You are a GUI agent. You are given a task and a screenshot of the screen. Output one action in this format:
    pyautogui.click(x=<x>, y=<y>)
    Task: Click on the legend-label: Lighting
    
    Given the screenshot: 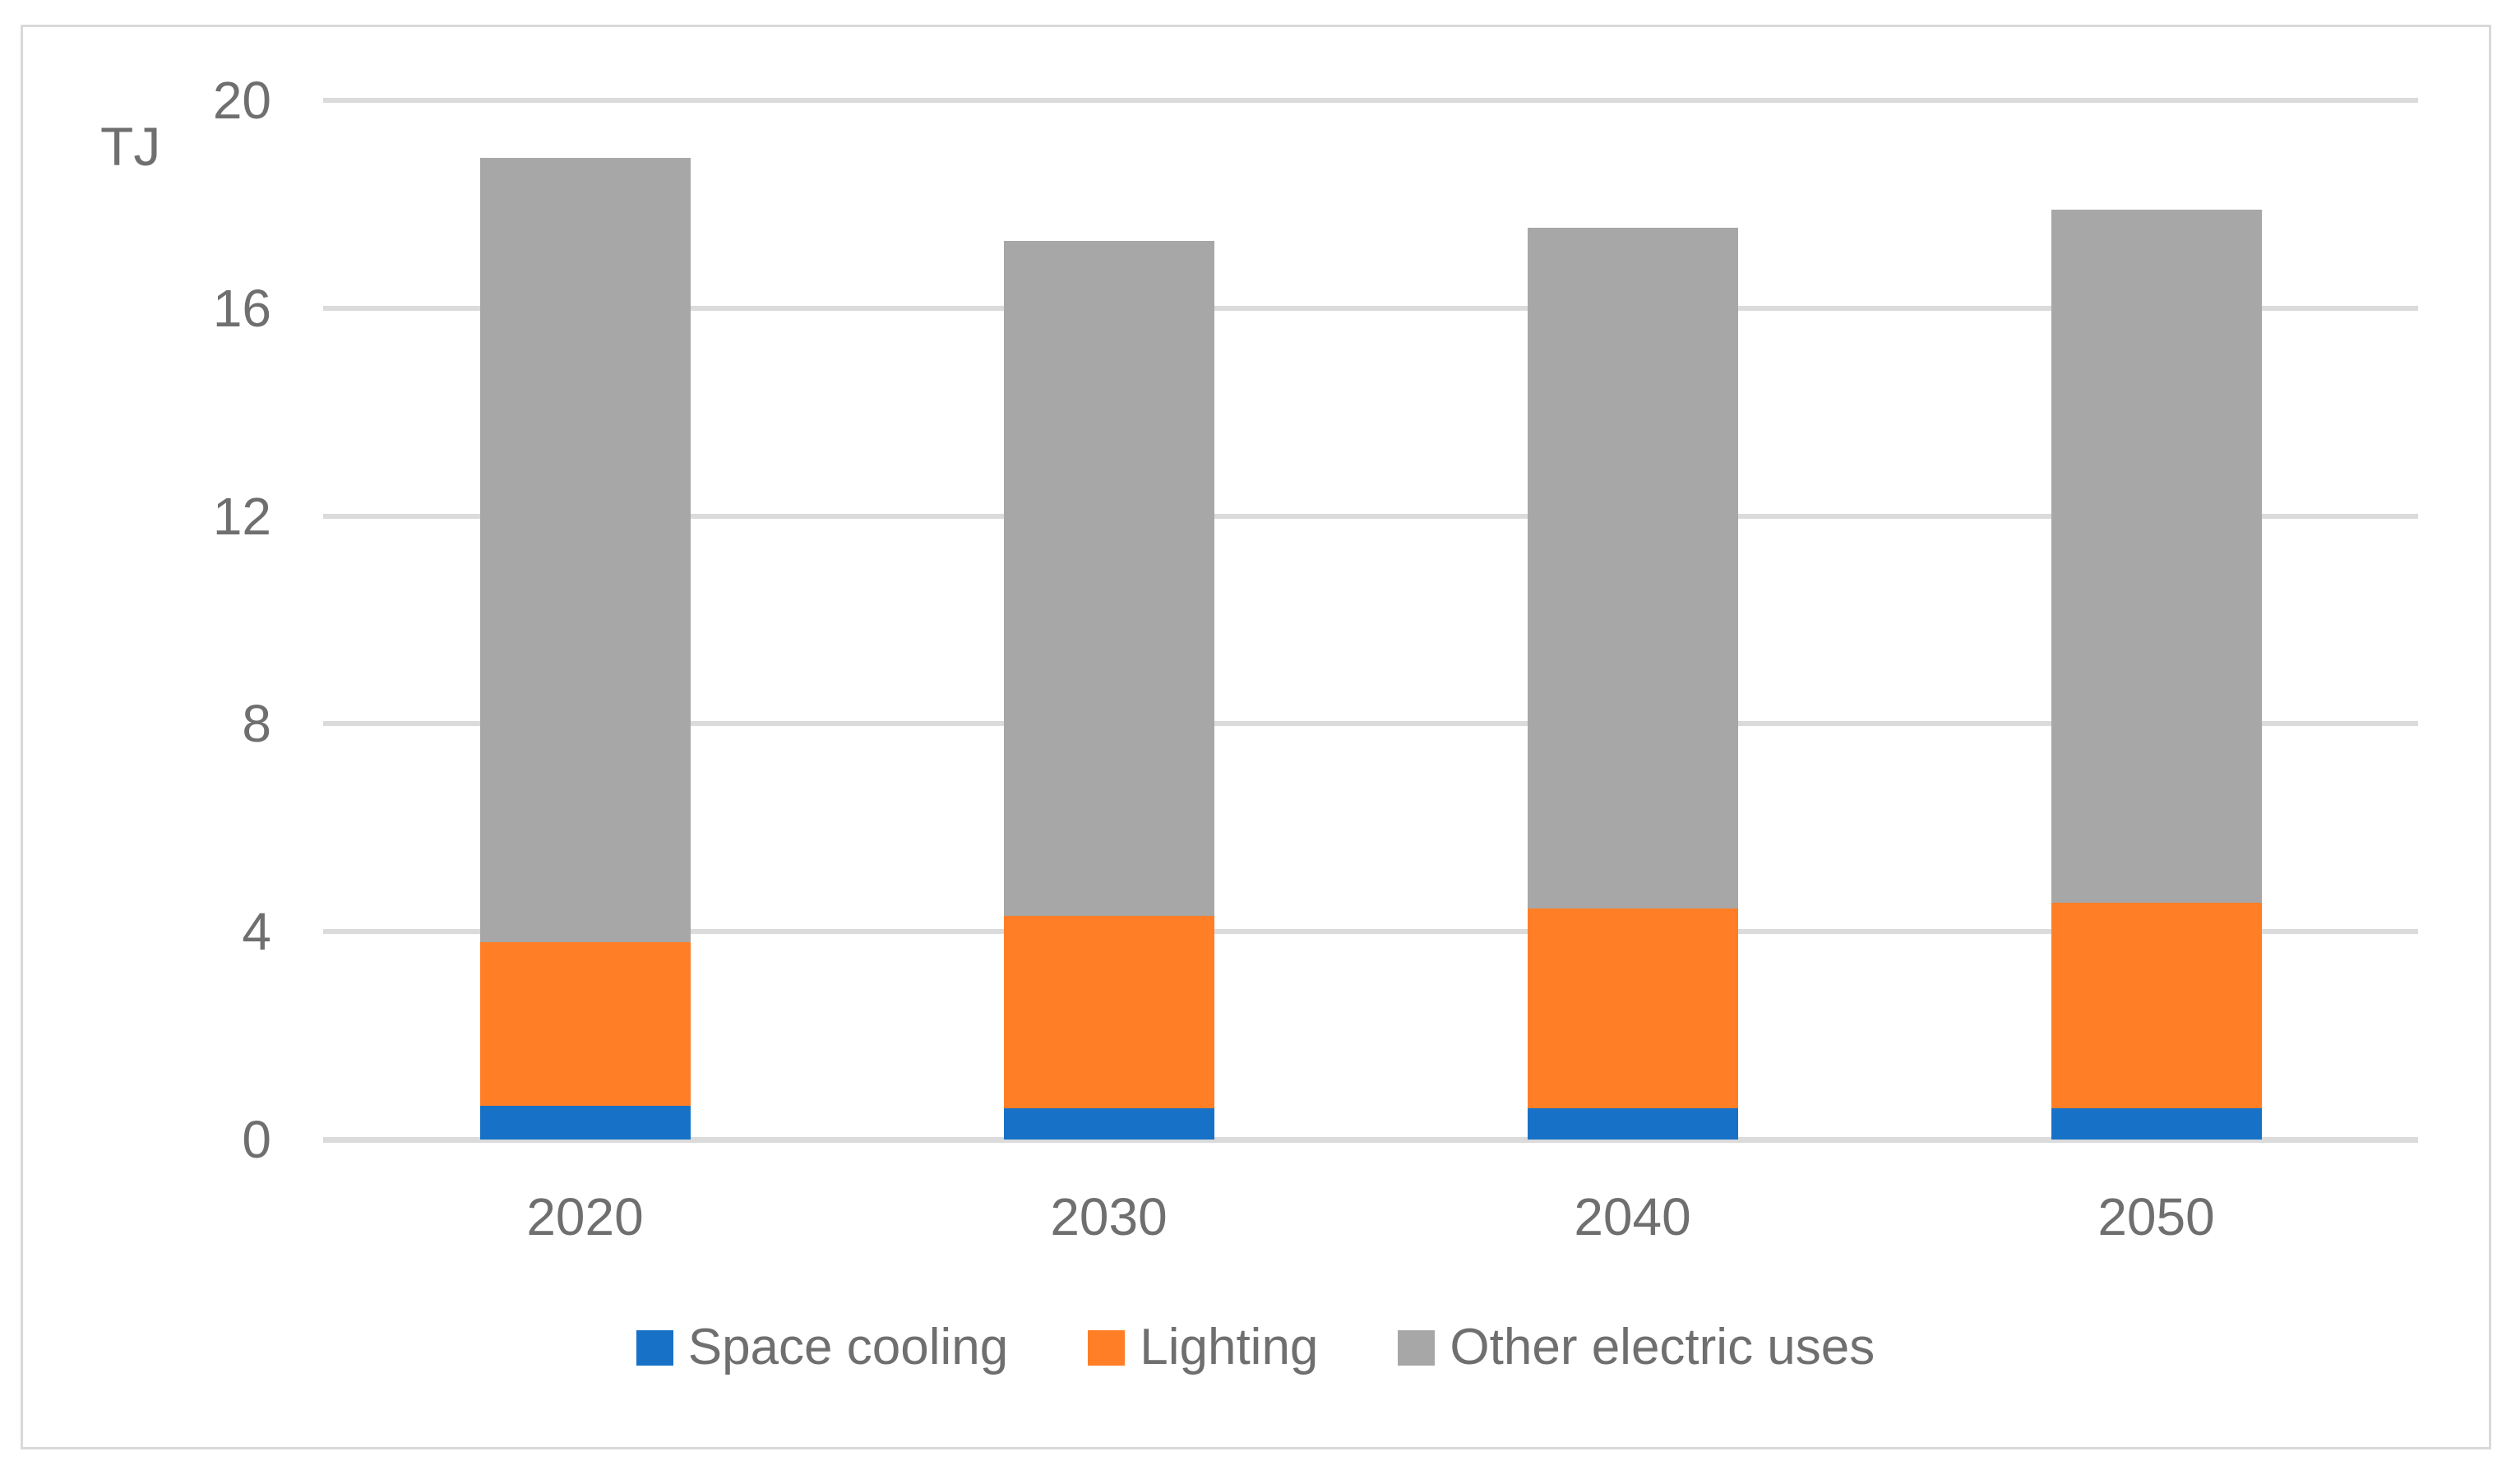 What is the action you would take?
    pyautogui.click(x=1229, y=1347)
    